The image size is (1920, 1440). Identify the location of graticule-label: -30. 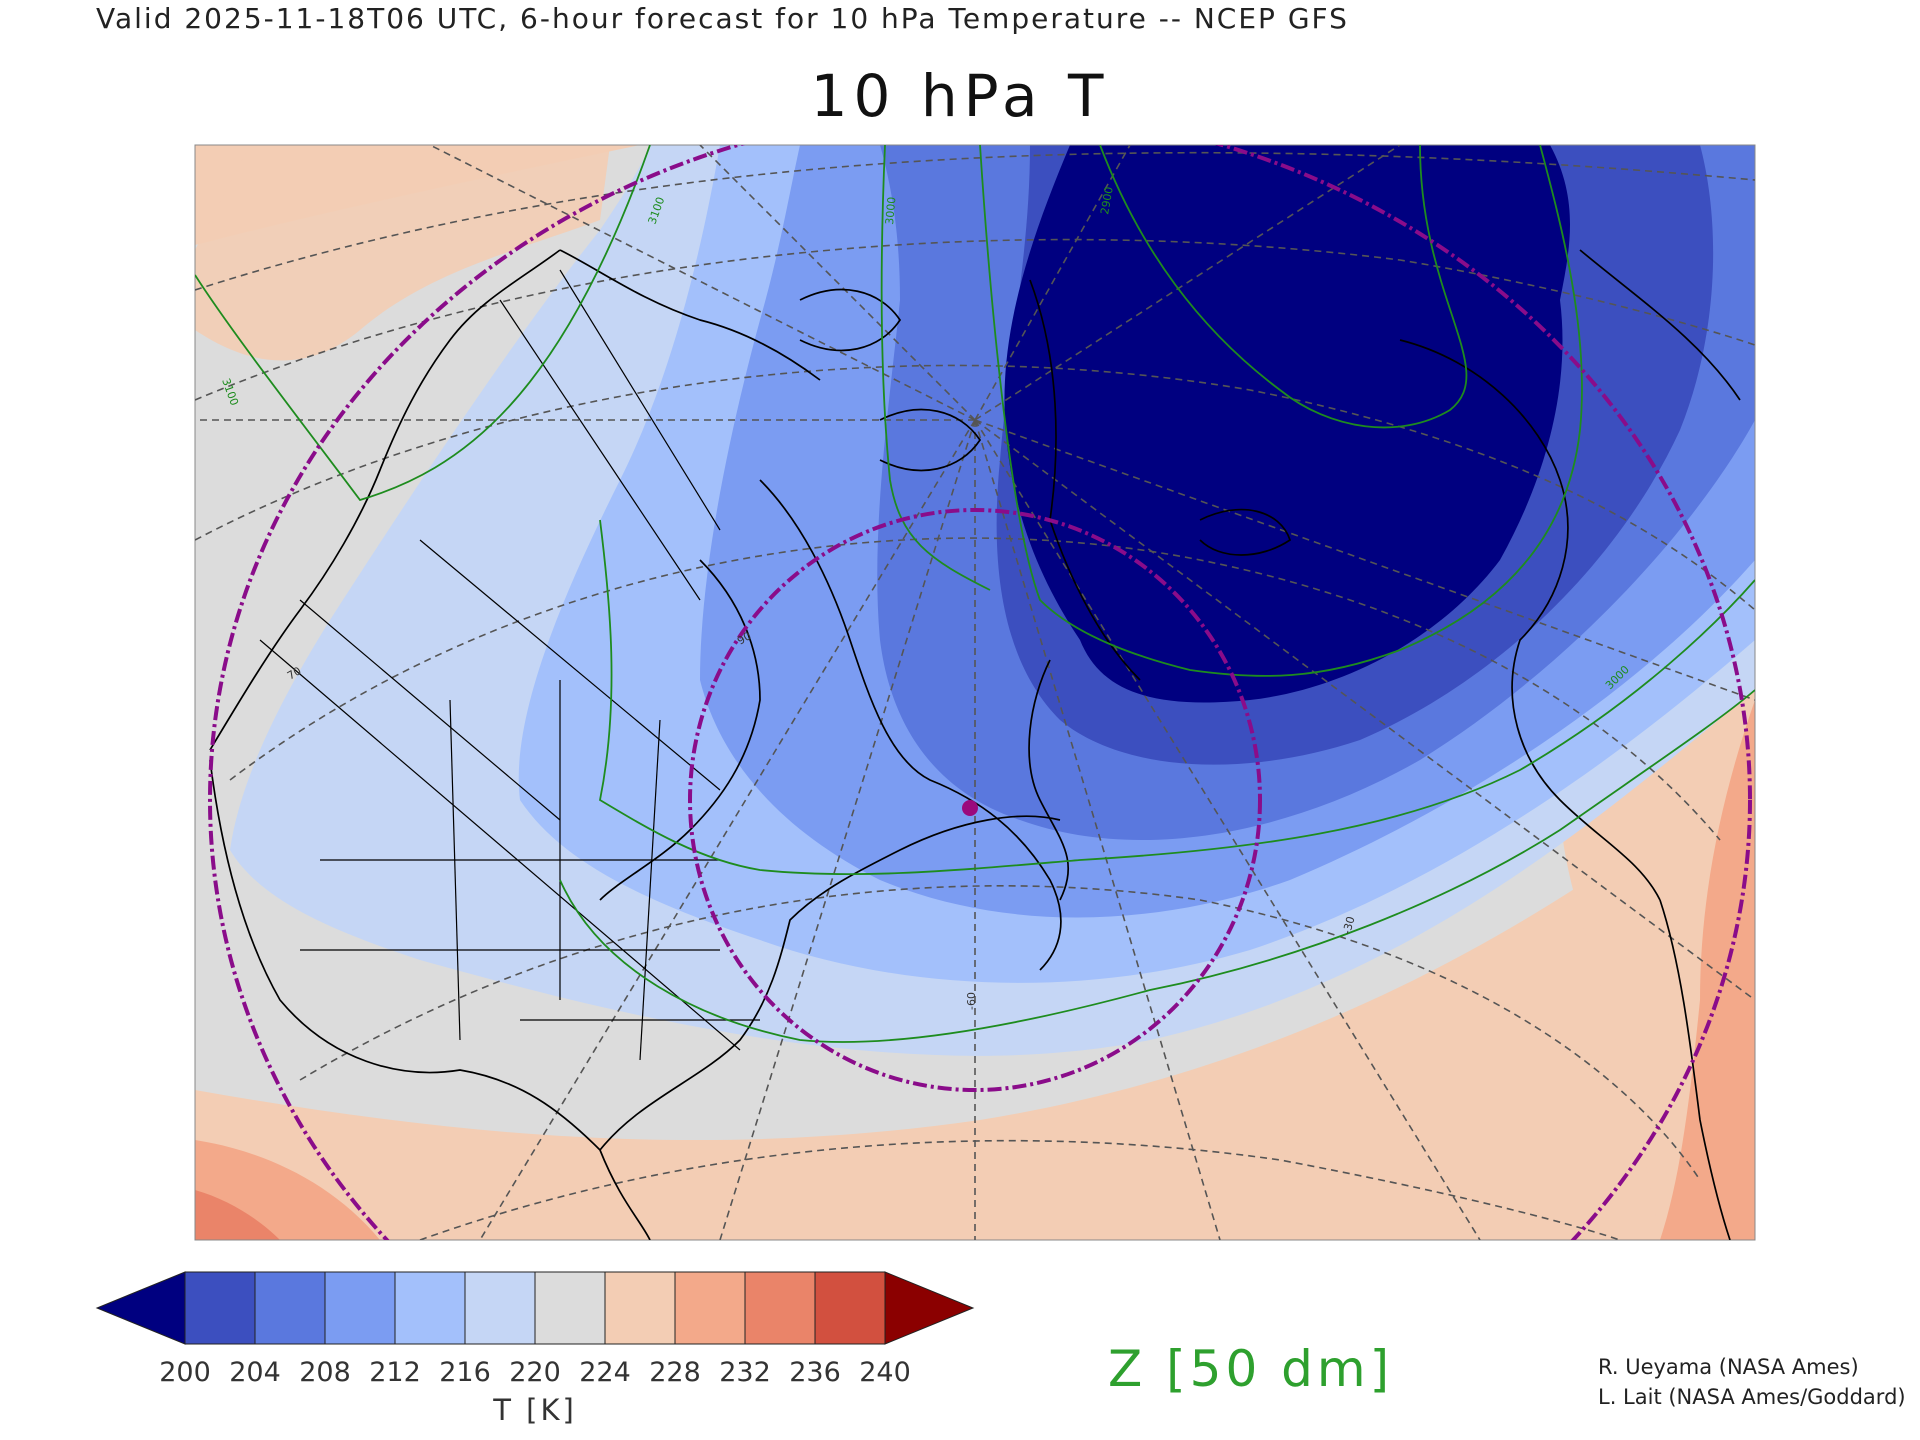
(1348, 925).